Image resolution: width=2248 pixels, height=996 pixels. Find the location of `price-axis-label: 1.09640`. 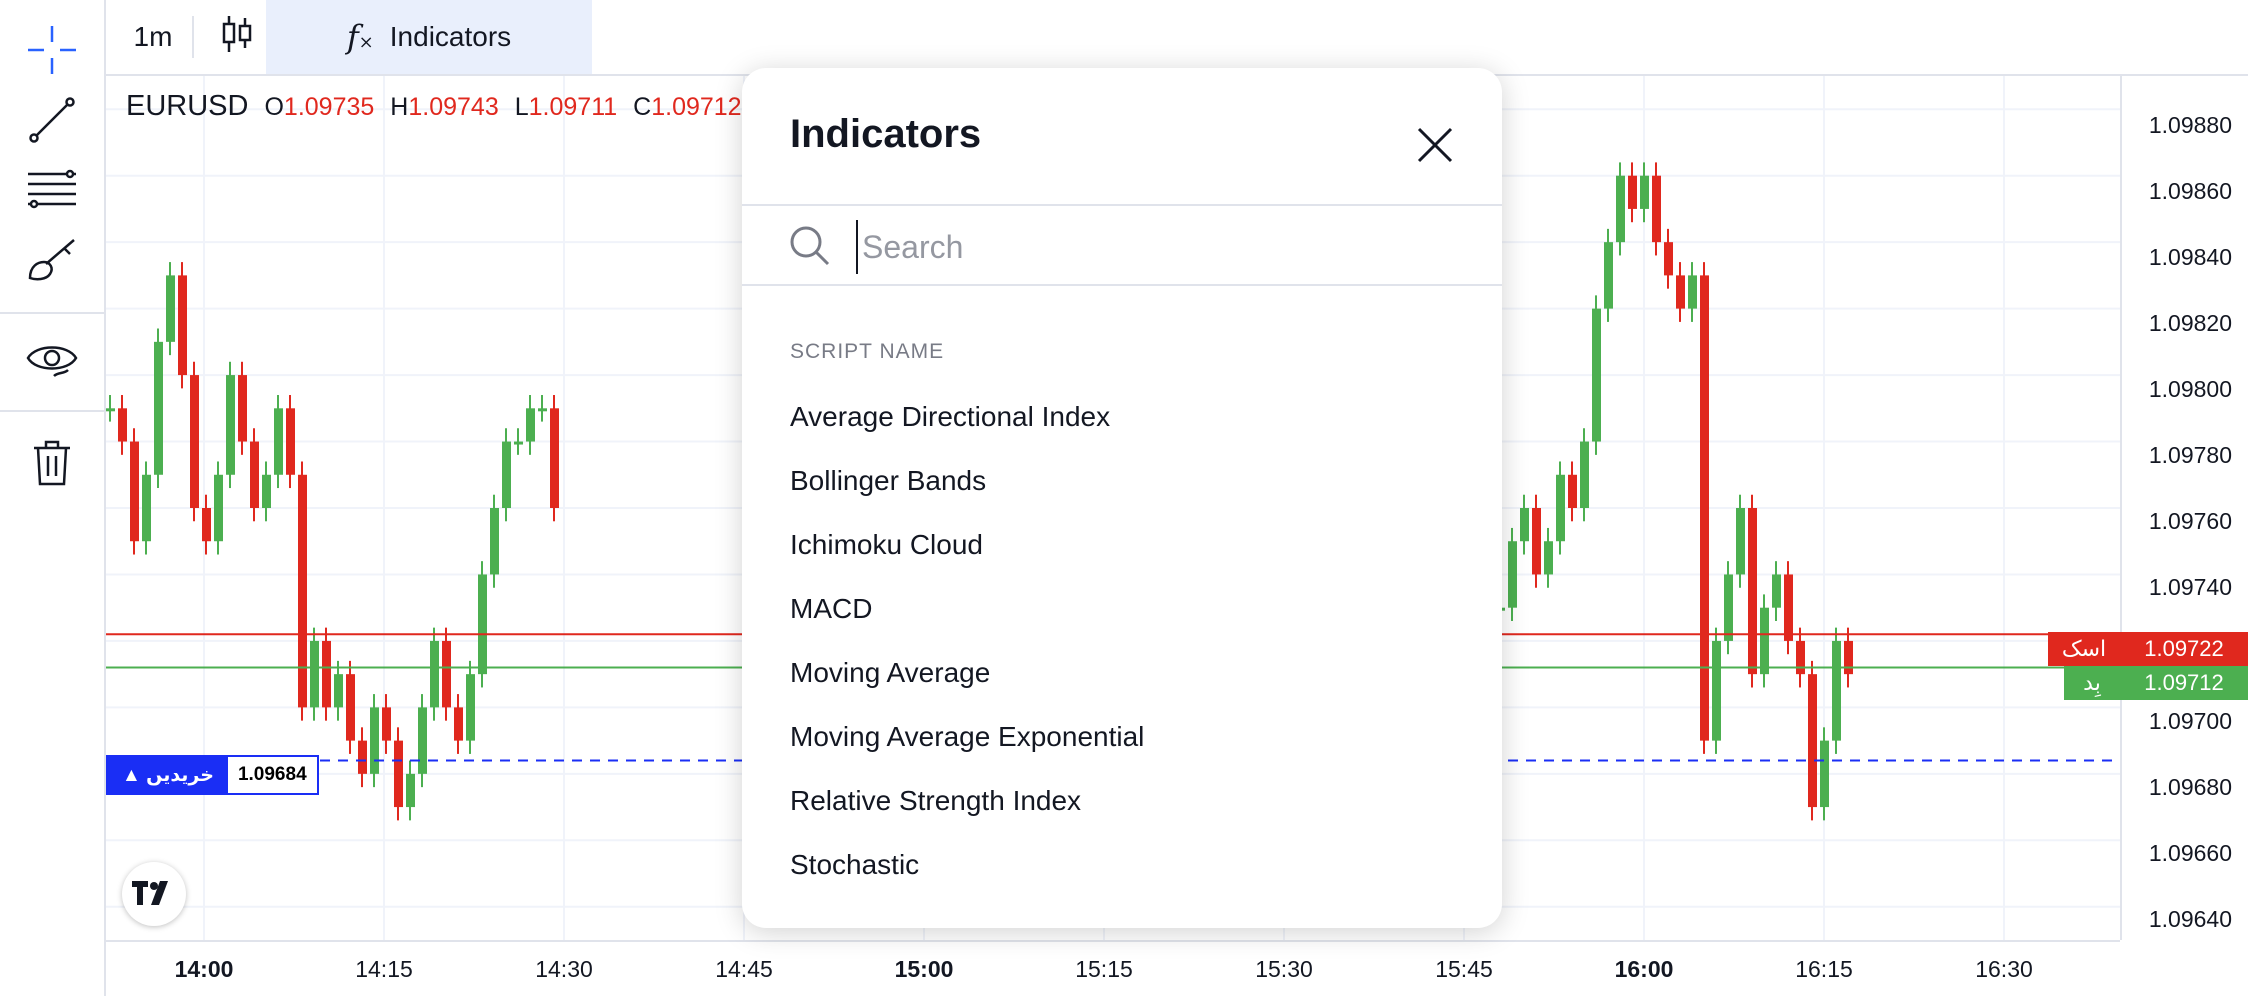

price-axis-label: 1.09640 is located at coordinates (2190, 919).